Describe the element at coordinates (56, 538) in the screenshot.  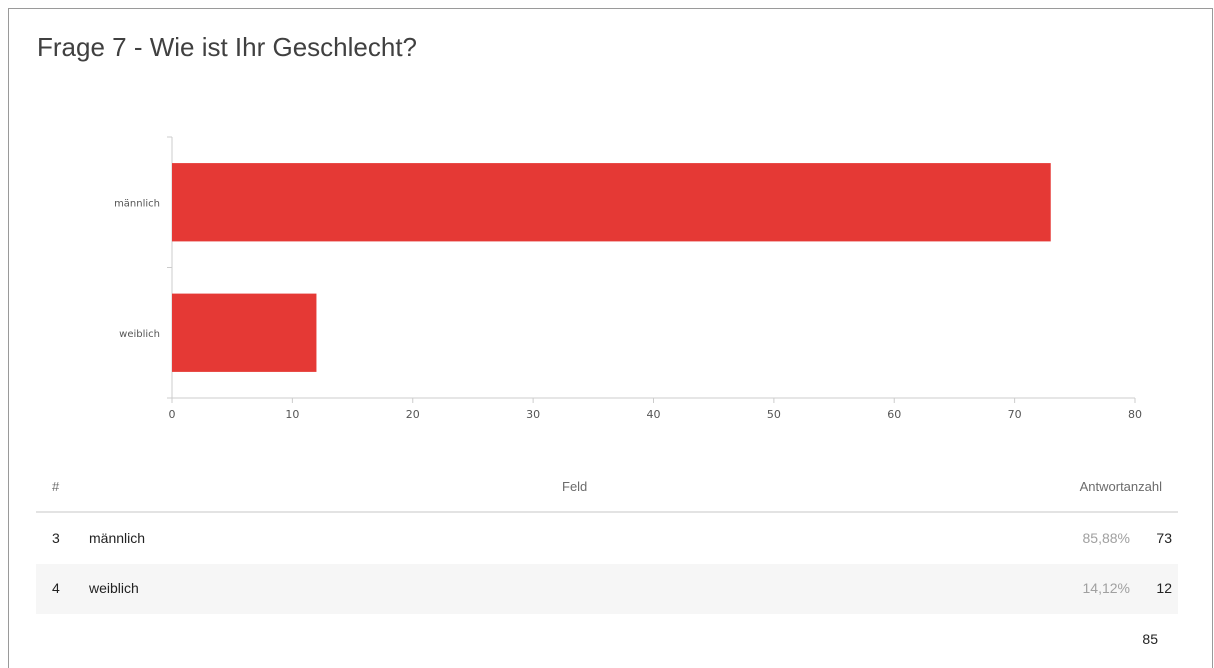
I see `row-number: 3` at that location.